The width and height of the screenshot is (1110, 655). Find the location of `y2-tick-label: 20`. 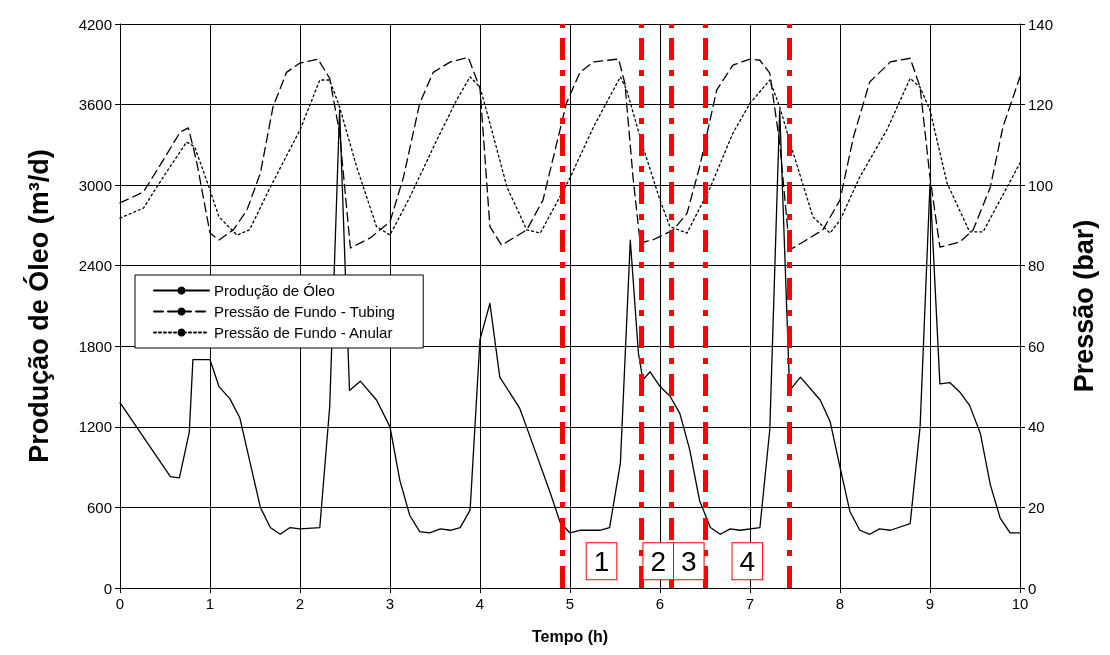

y2-tick-label: 20 is located at coordinates (1036, 507).